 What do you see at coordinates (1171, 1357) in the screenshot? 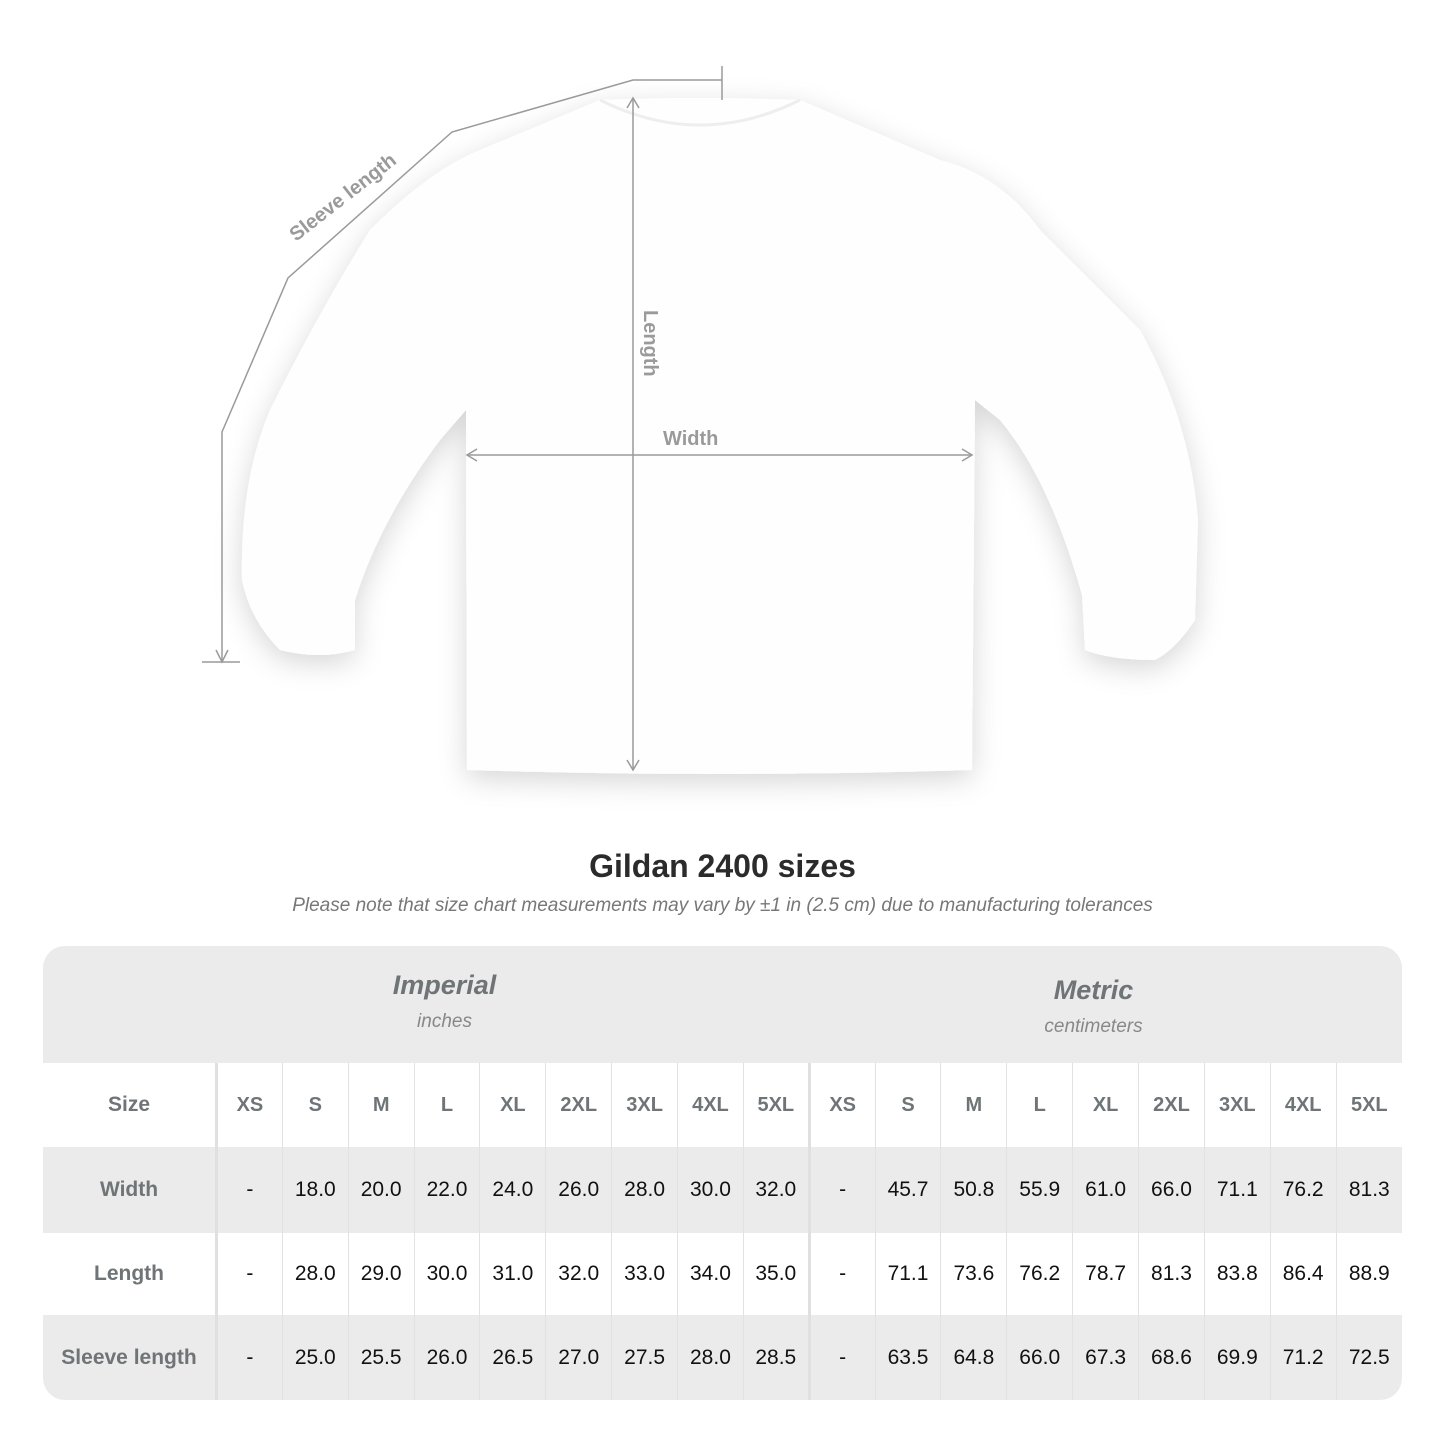
I see `metric-value-cell: 68.6` at bounding box center [1171, 1357].